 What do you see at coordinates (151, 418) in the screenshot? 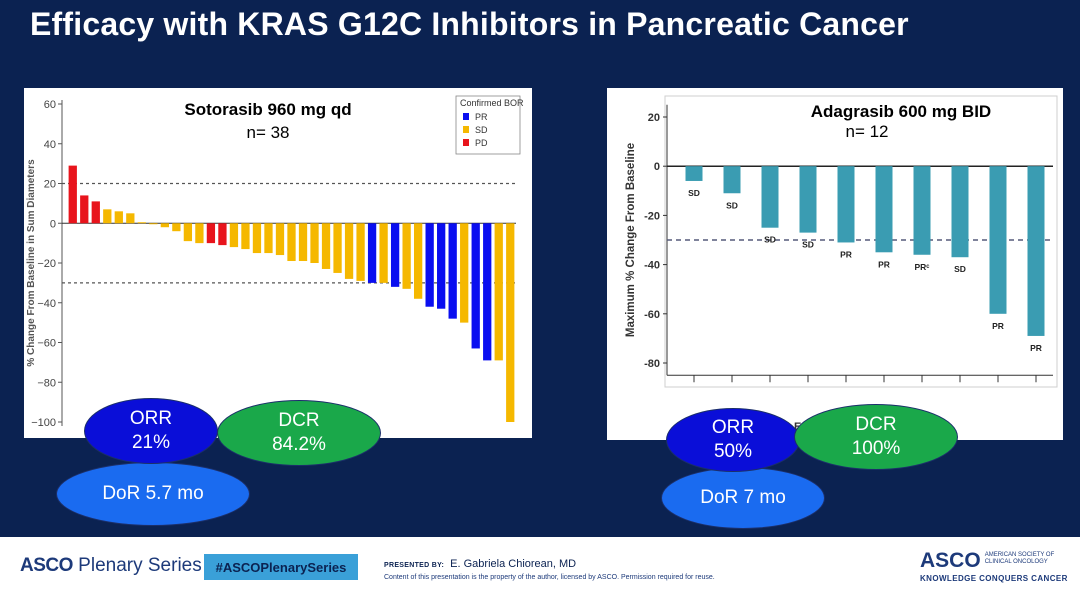
I see `sotorasib-orr-label: ORR` at bounding box center [151, 418].